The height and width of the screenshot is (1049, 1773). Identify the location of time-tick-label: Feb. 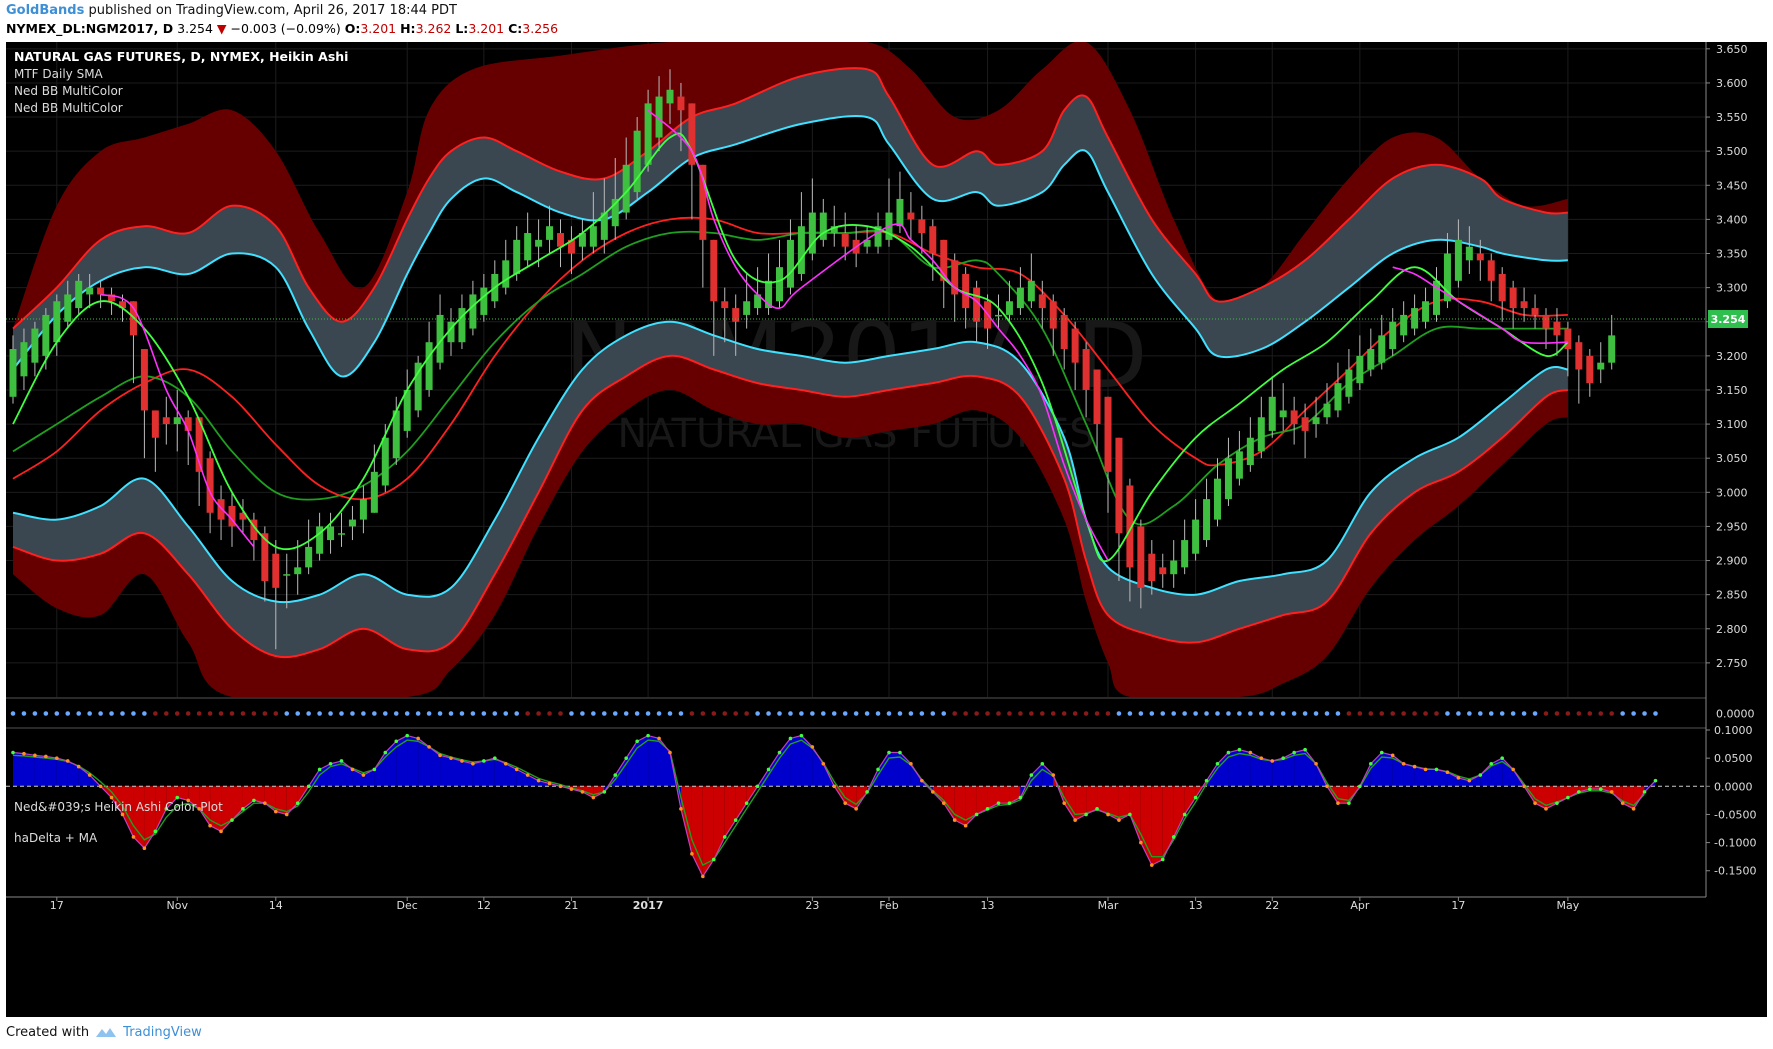
(888, 905).